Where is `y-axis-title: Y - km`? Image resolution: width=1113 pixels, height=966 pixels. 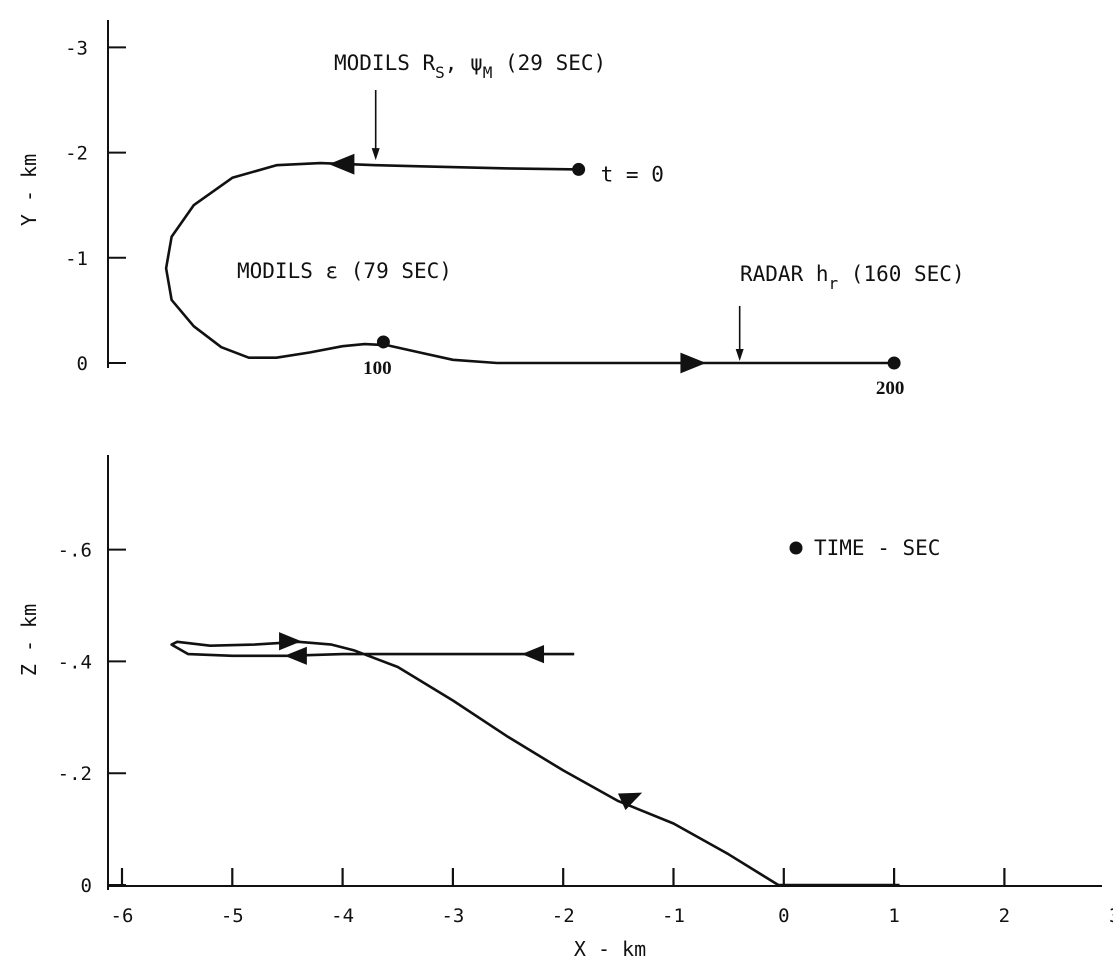 y-axis-title: Y - km is located at coordinates (29, 190).